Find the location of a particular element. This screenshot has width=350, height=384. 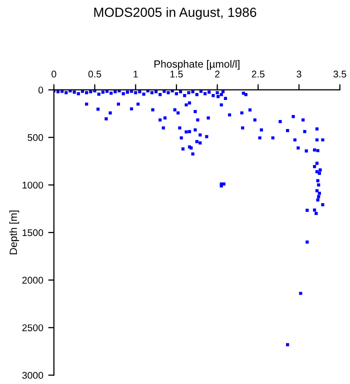

y-tick-label: 0 is located at coordinates (41, 90).